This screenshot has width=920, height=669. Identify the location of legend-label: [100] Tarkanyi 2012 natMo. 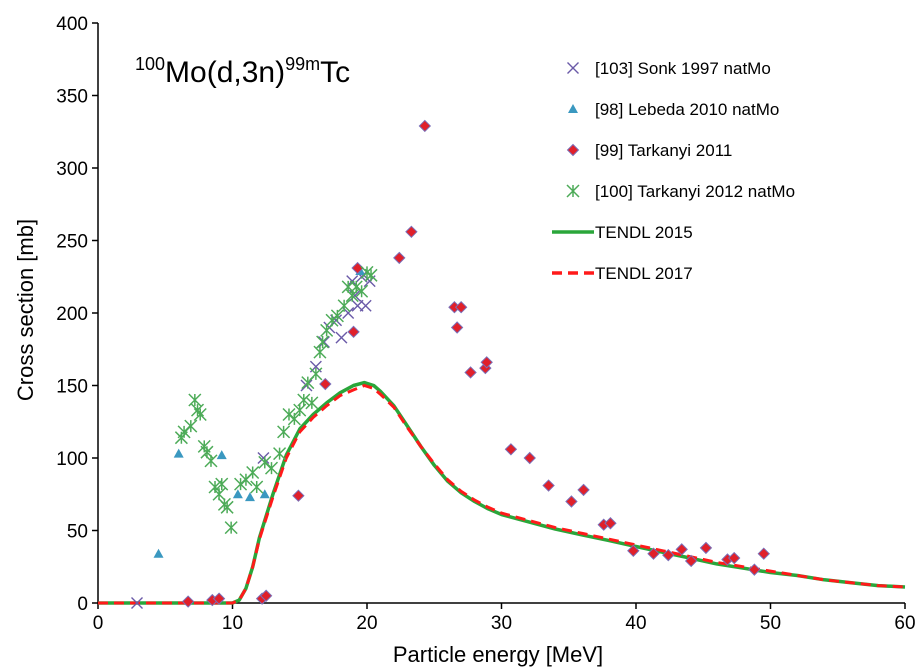
(695, 191).